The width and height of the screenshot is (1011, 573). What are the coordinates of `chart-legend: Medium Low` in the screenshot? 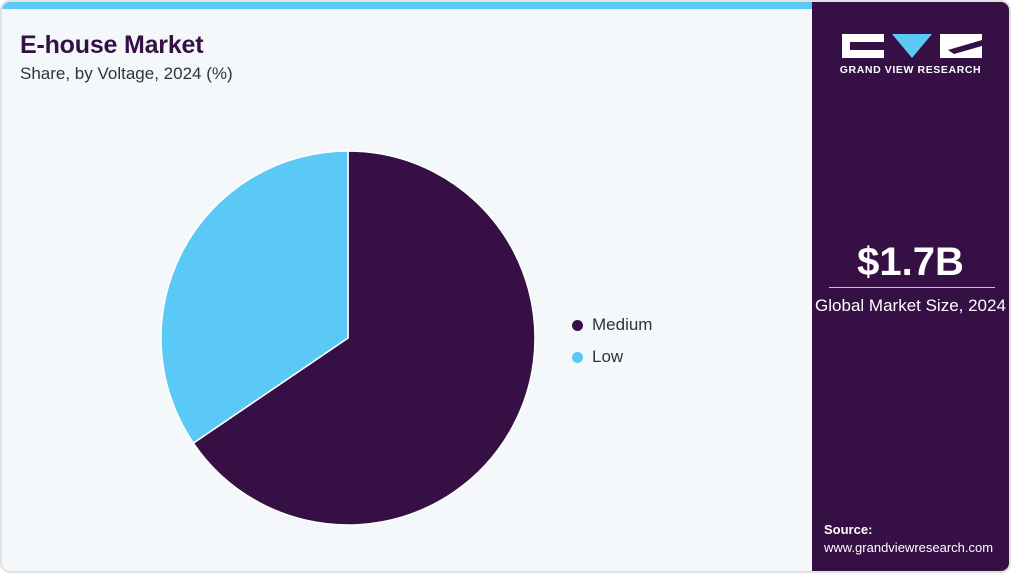 It's located at (612, 341).